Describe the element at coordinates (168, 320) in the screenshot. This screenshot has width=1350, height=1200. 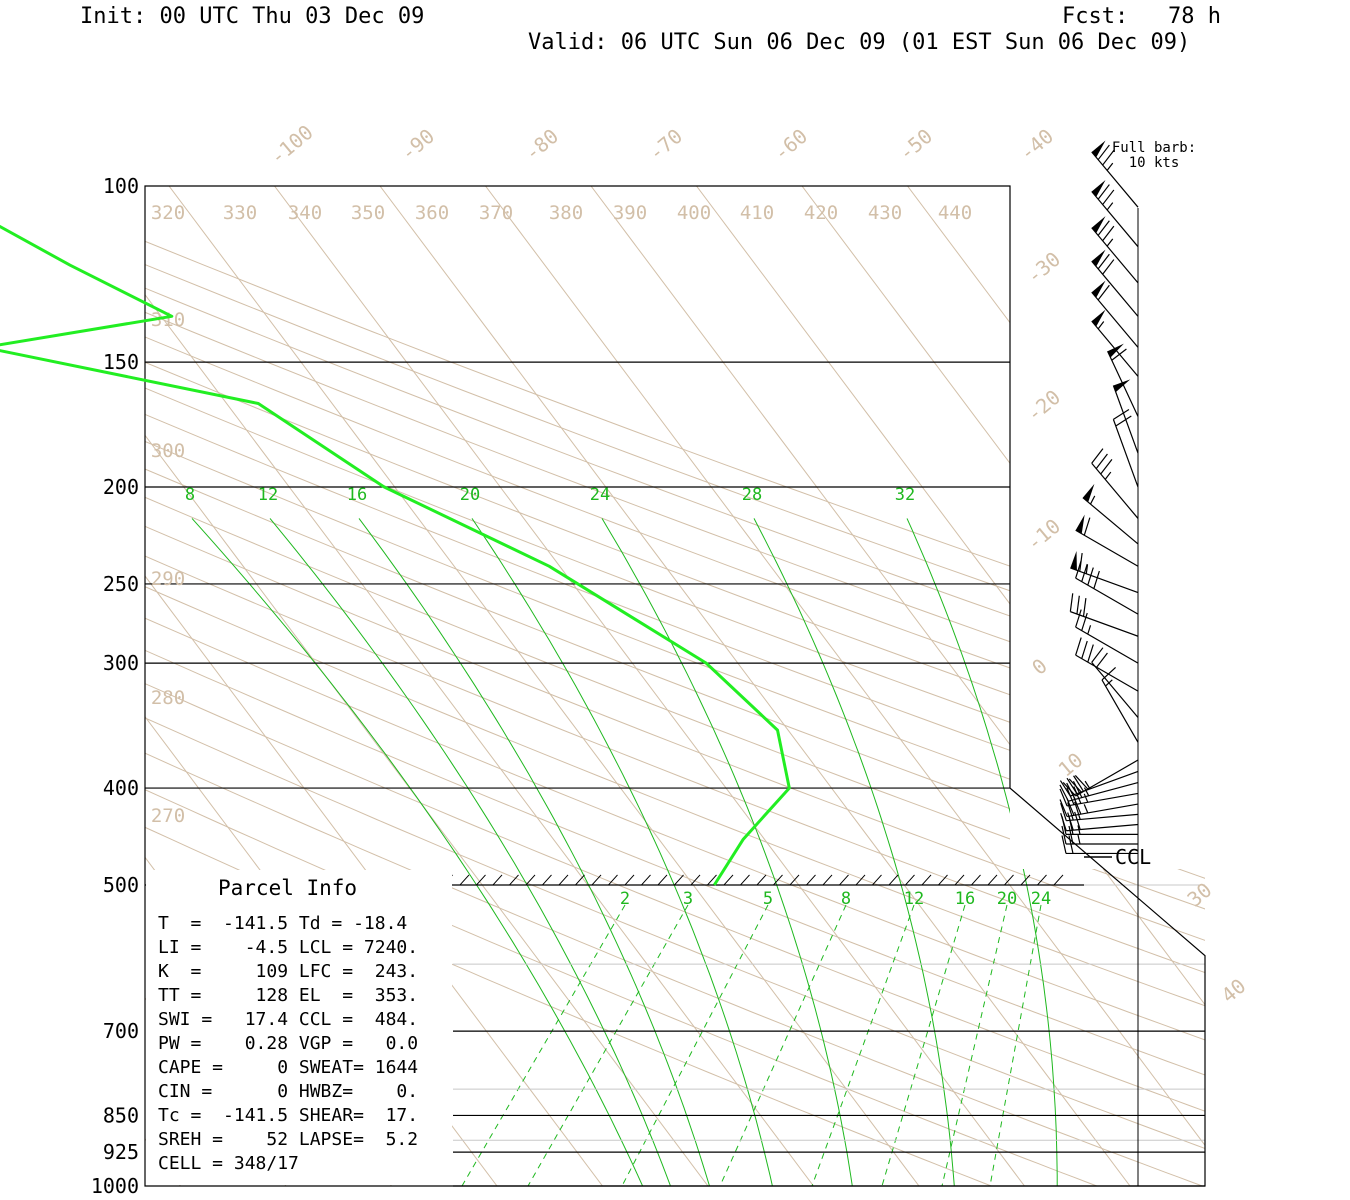
I see `dry-adiabat-label: 310` at that location.